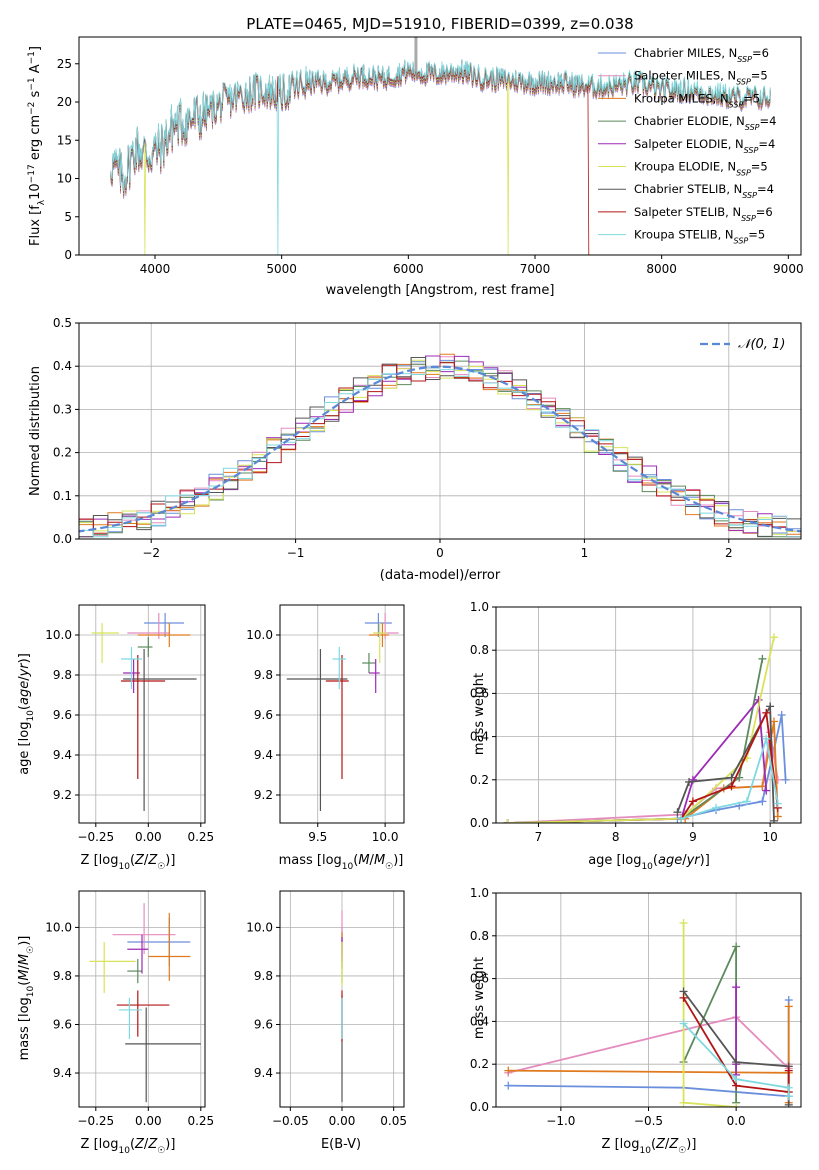 This screenshot has width=819, height=1170. What do you see at coordinates (62, 539) in the screenshot?
I see `residual-y-tick-label: 0.0` at bounding box center [62, 539].